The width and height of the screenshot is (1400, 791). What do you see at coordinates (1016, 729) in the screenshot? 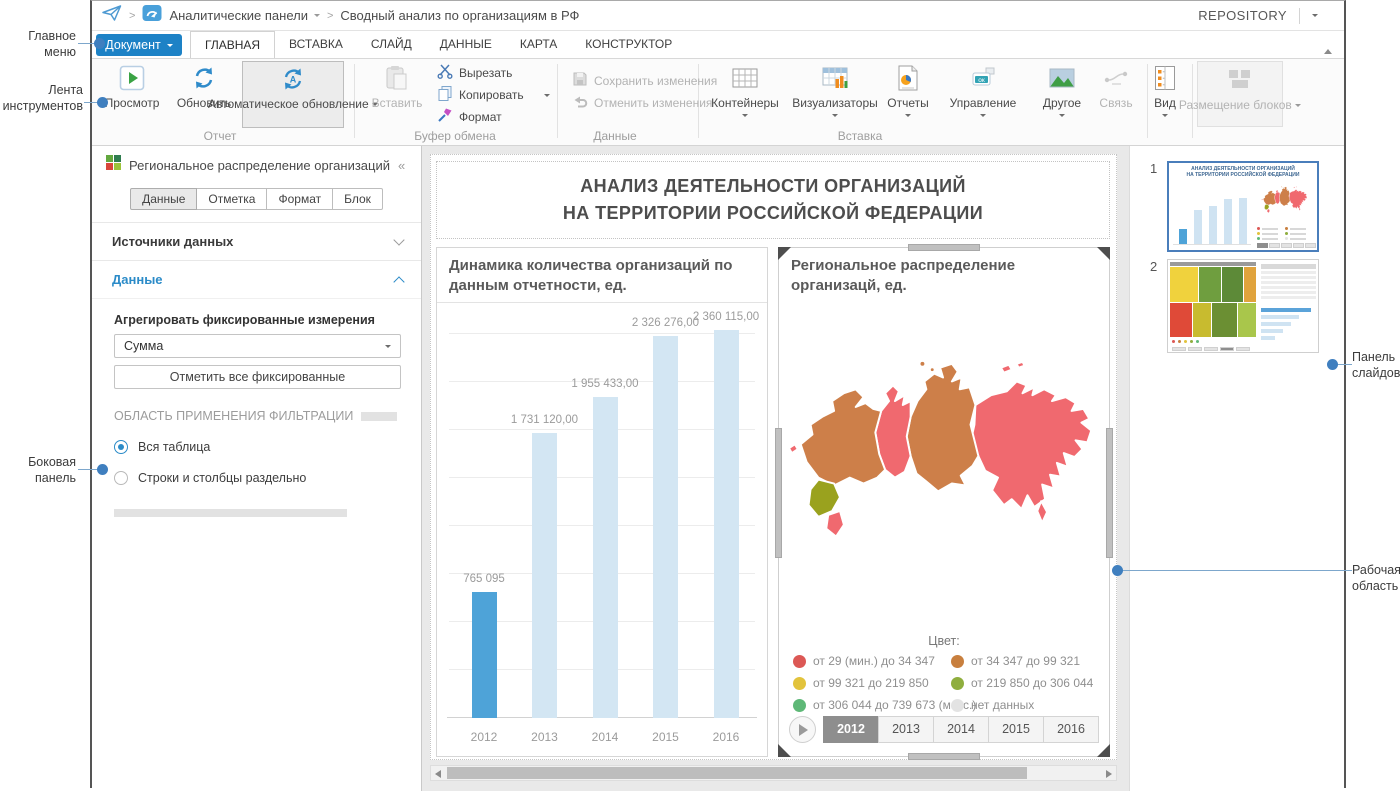
I see `year-button-2015: 2015` at bounding box center [1016, 729].